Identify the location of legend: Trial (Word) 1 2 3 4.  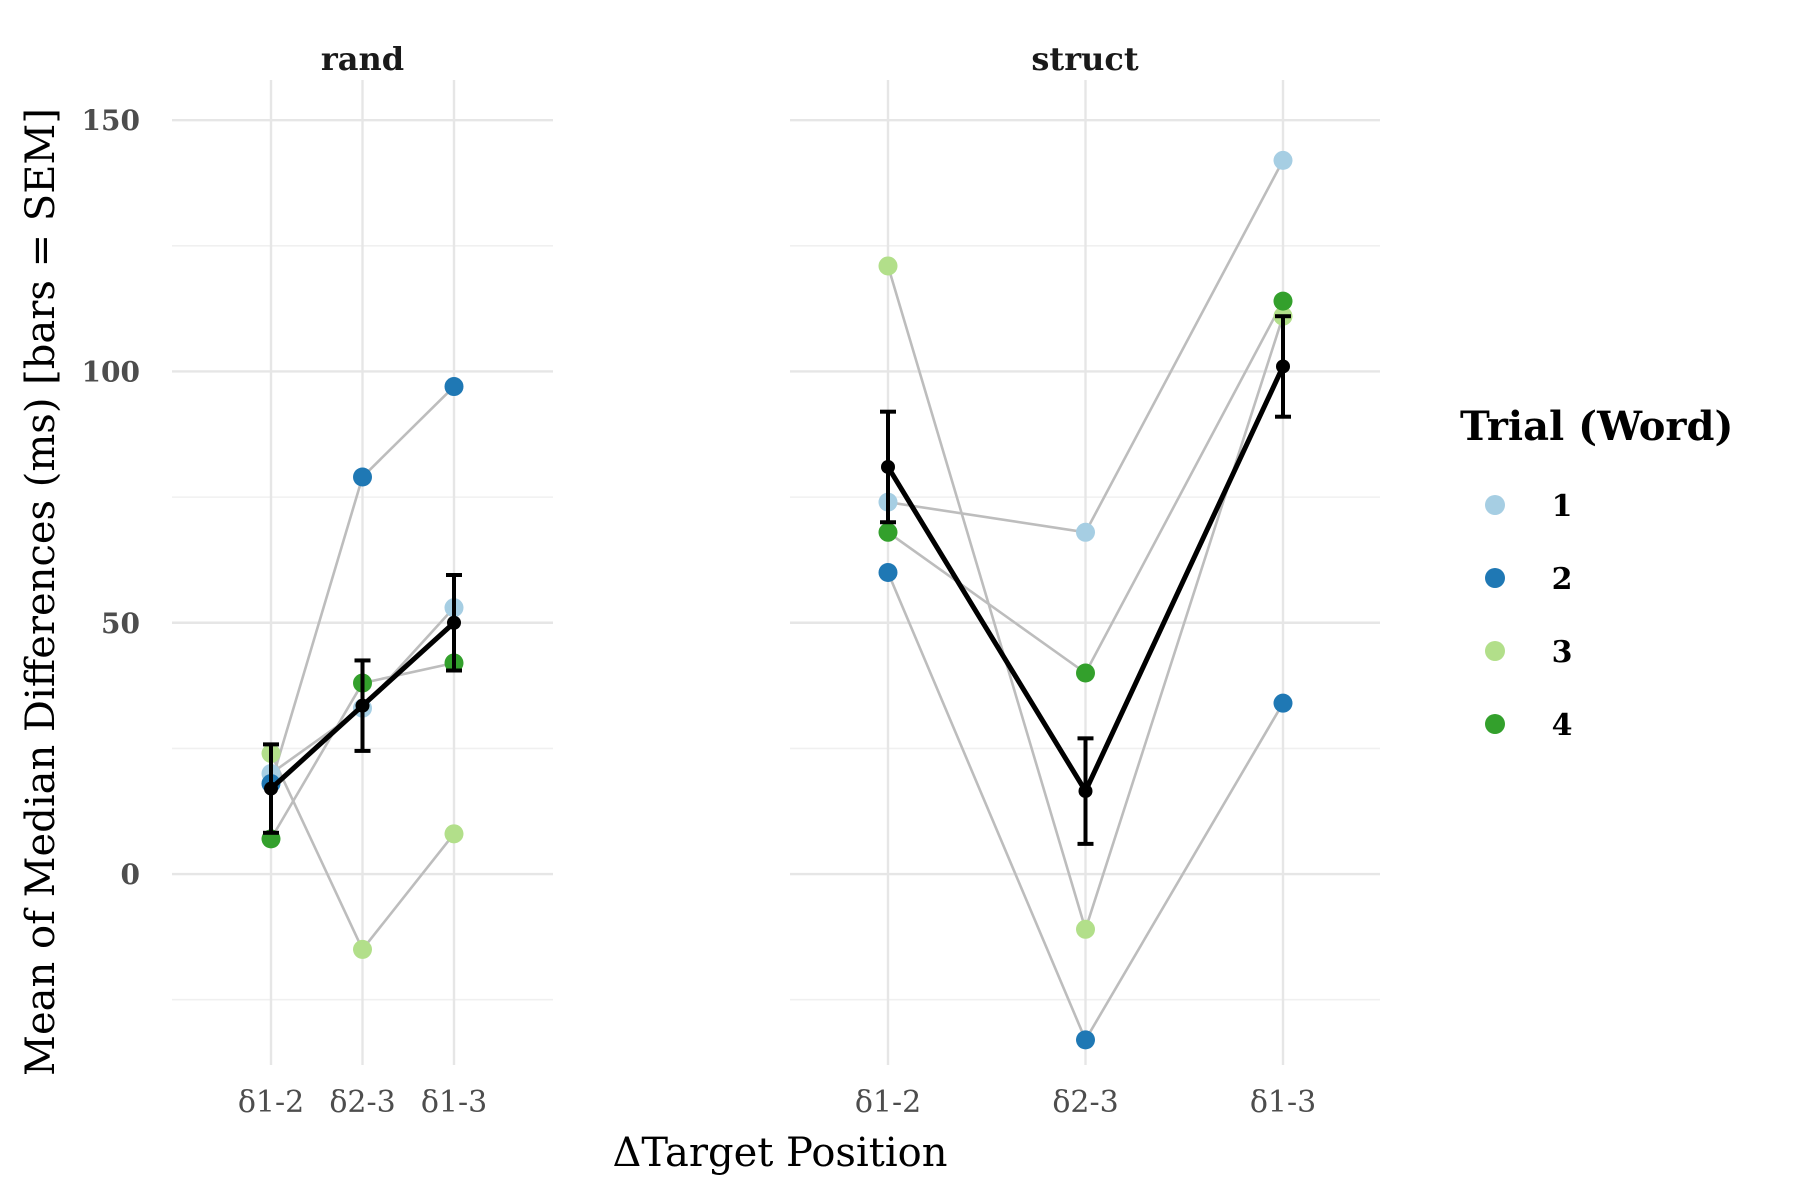
(1596, 573).